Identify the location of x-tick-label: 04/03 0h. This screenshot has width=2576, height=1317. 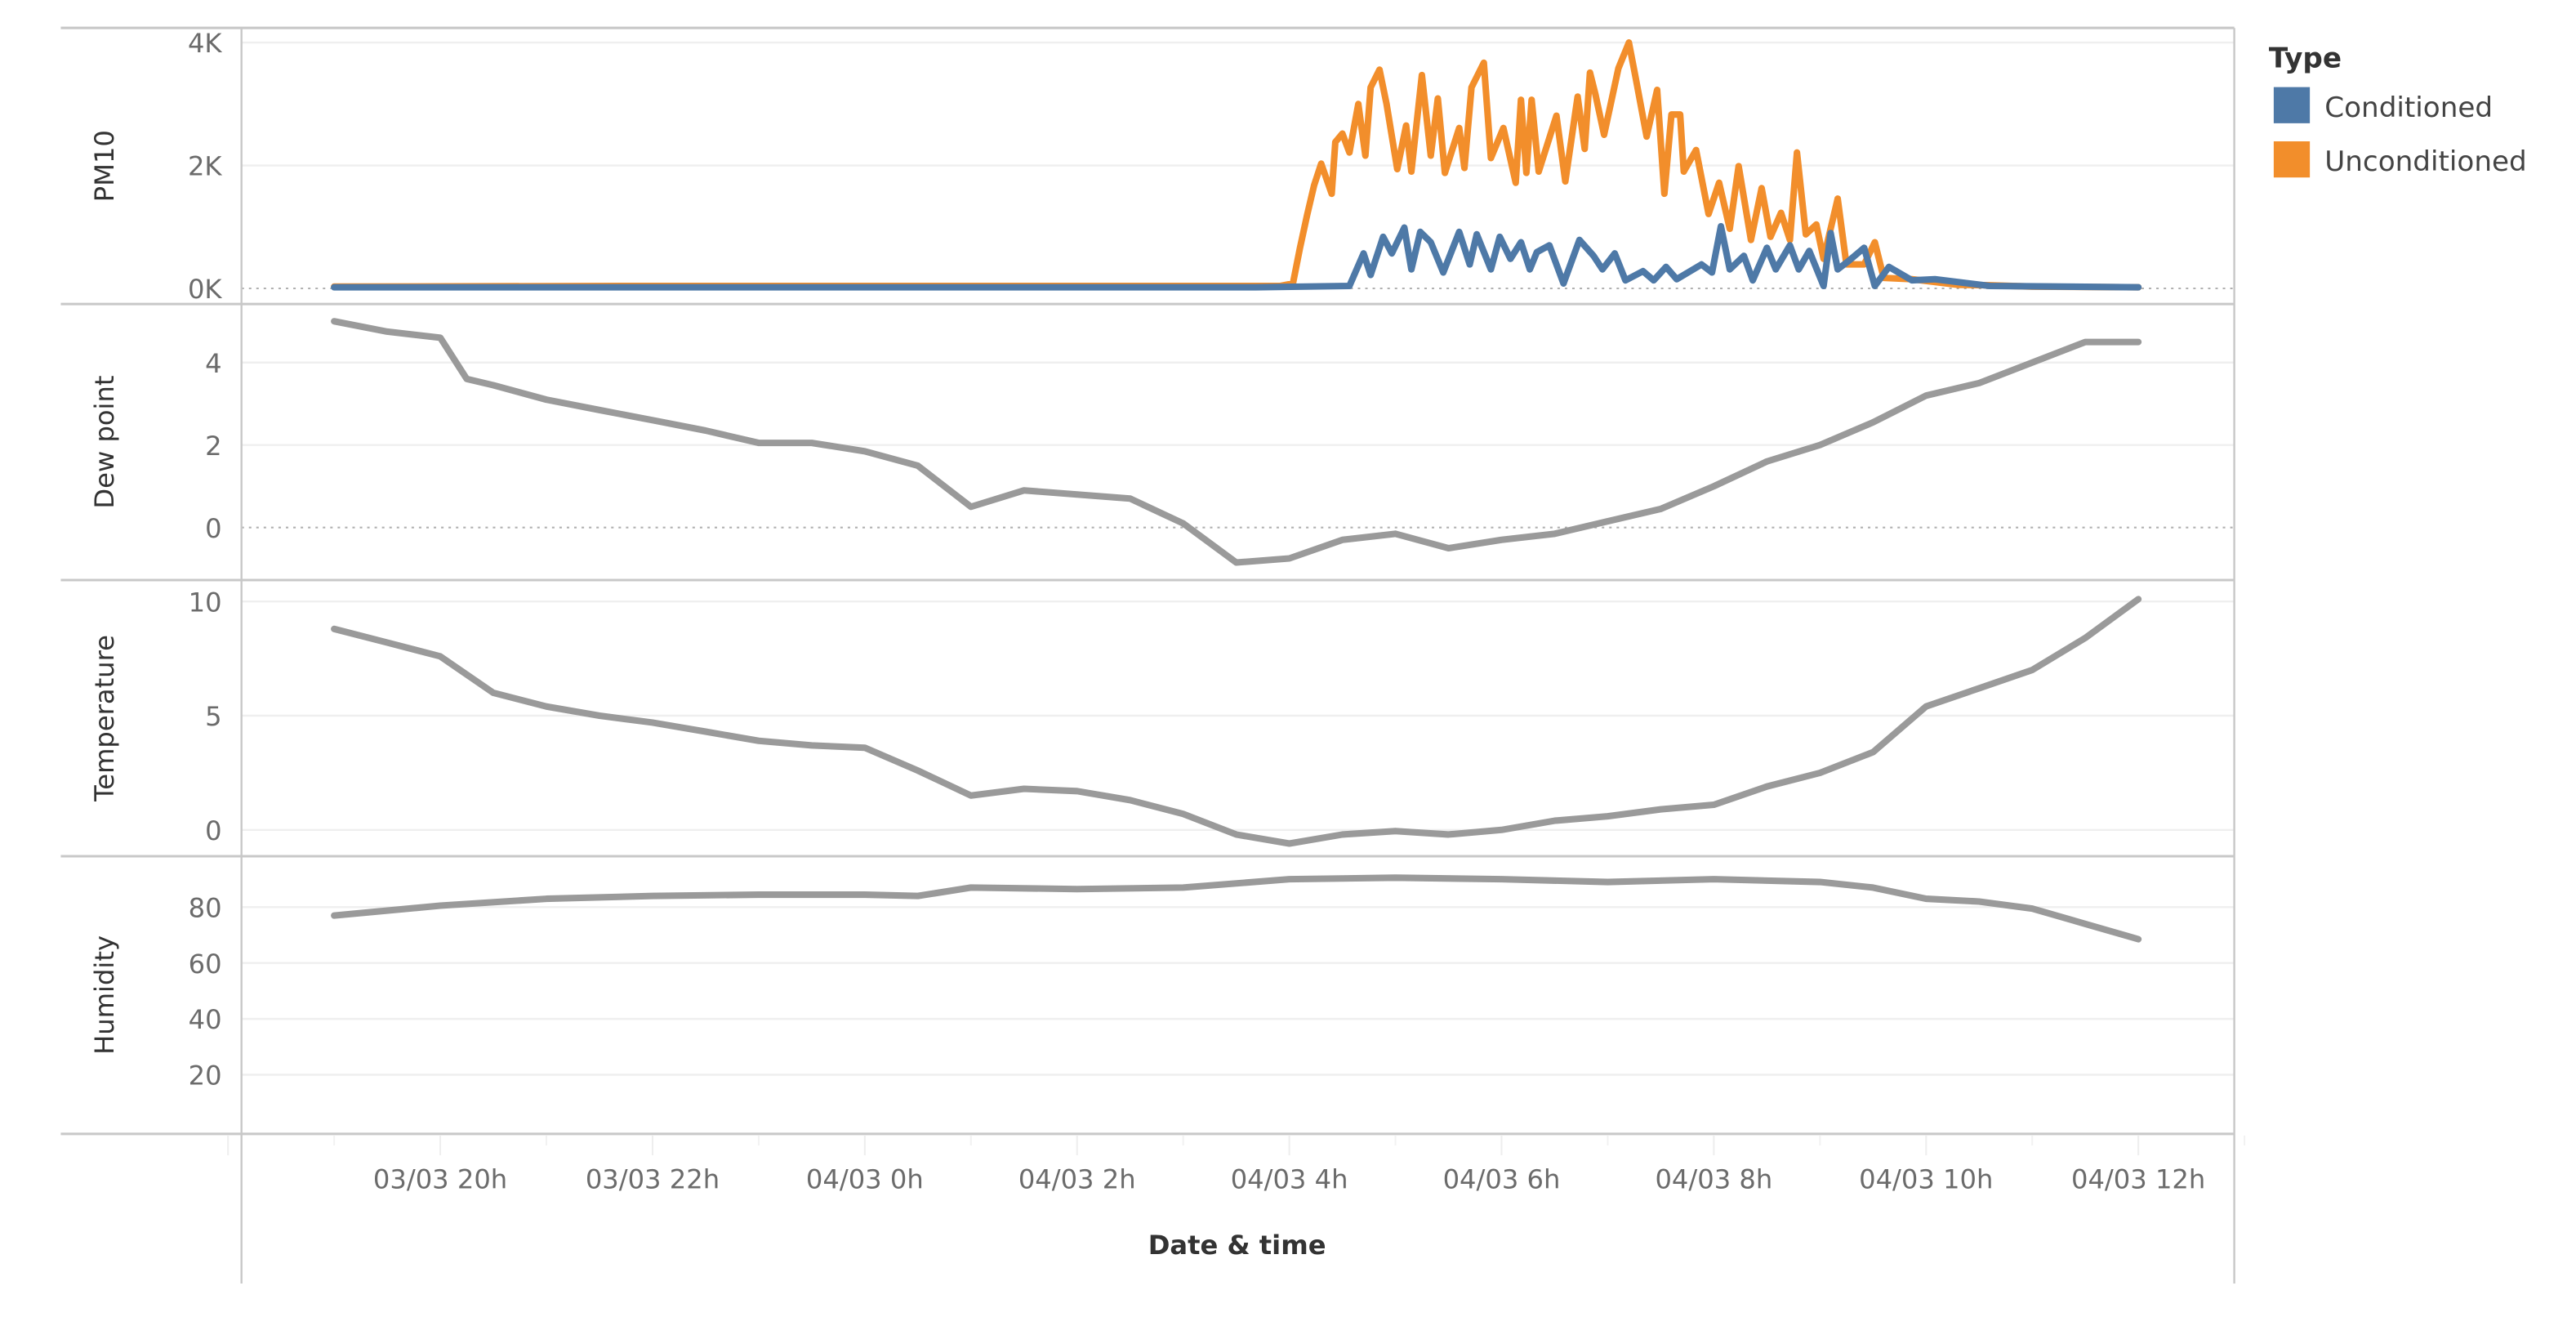
(865, 1178).